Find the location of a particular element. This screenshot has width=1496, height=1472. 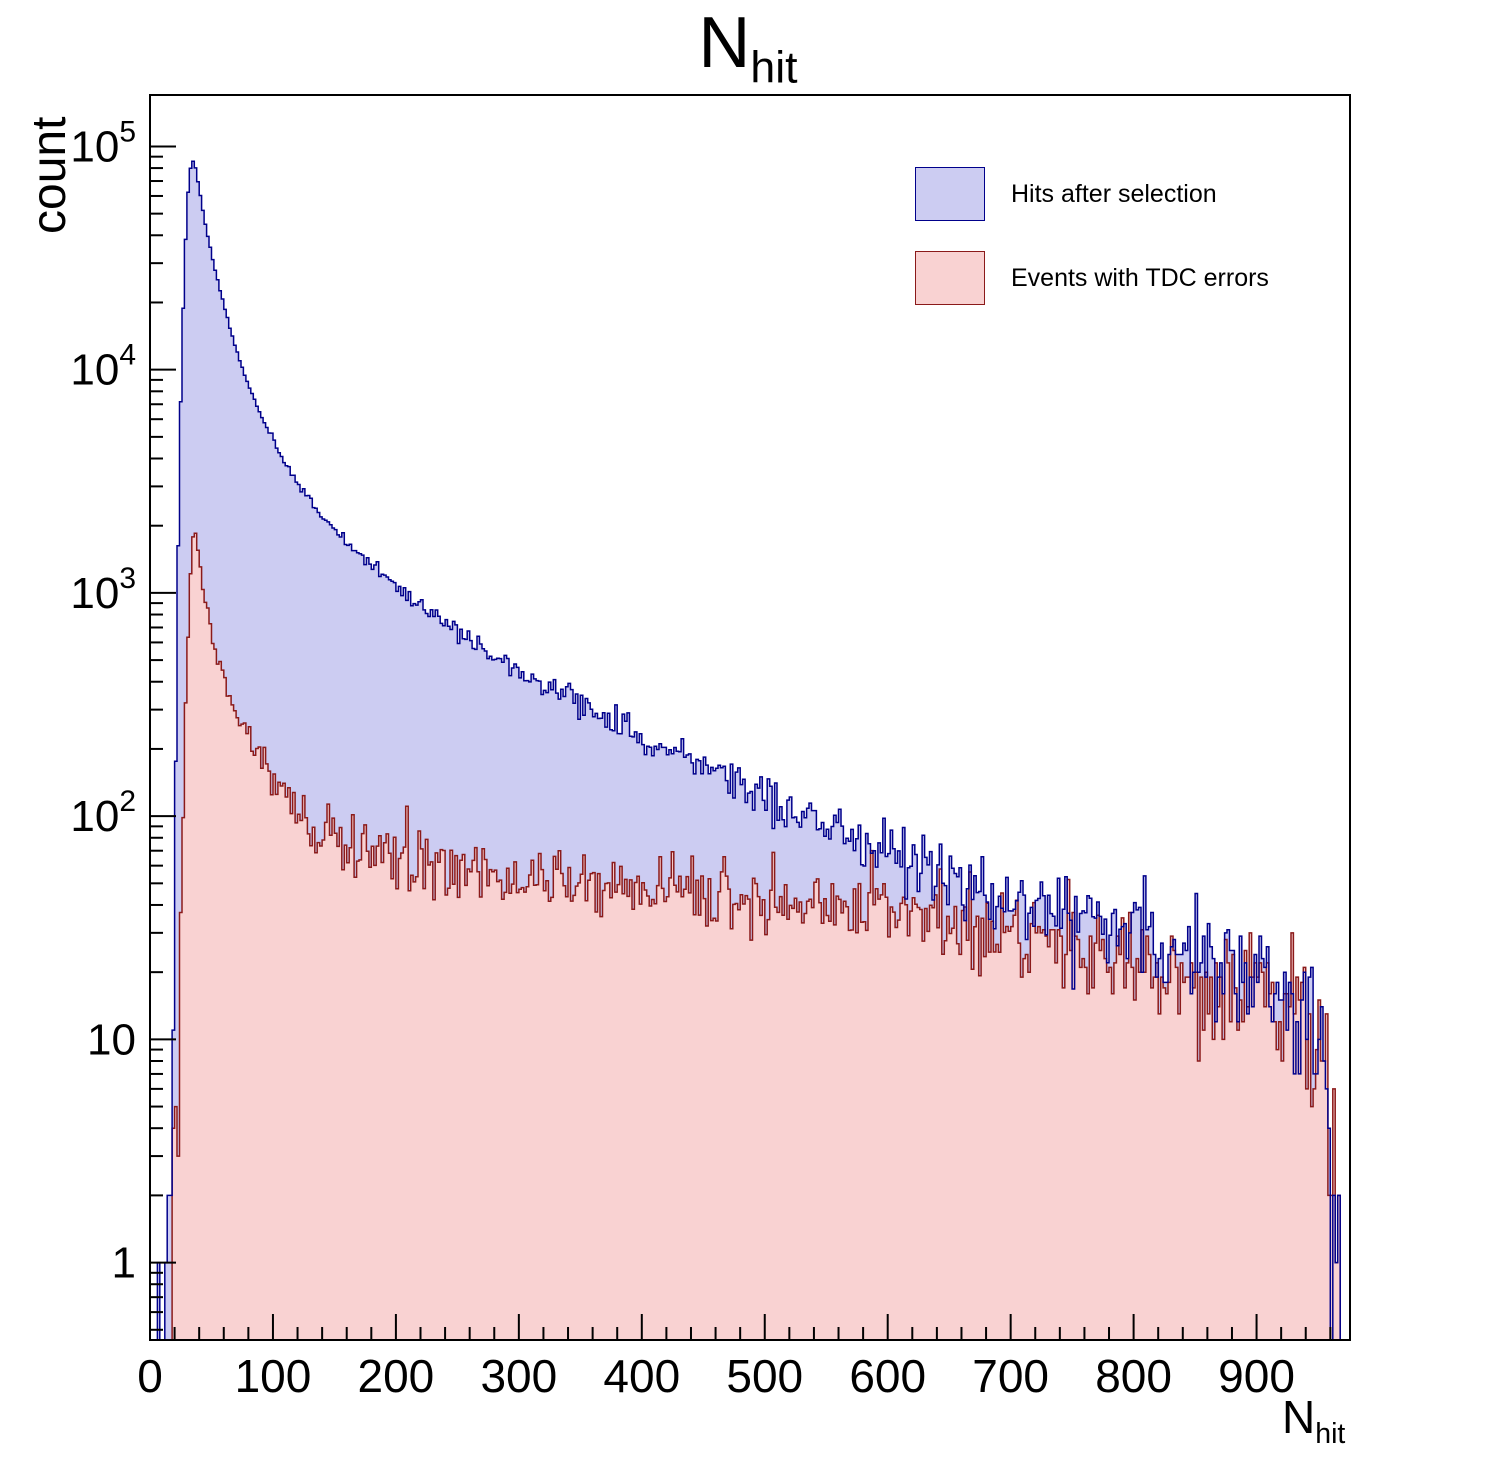

legend-item-hits-after-selection: Hits after selection is located at coordinates (1092, 194).